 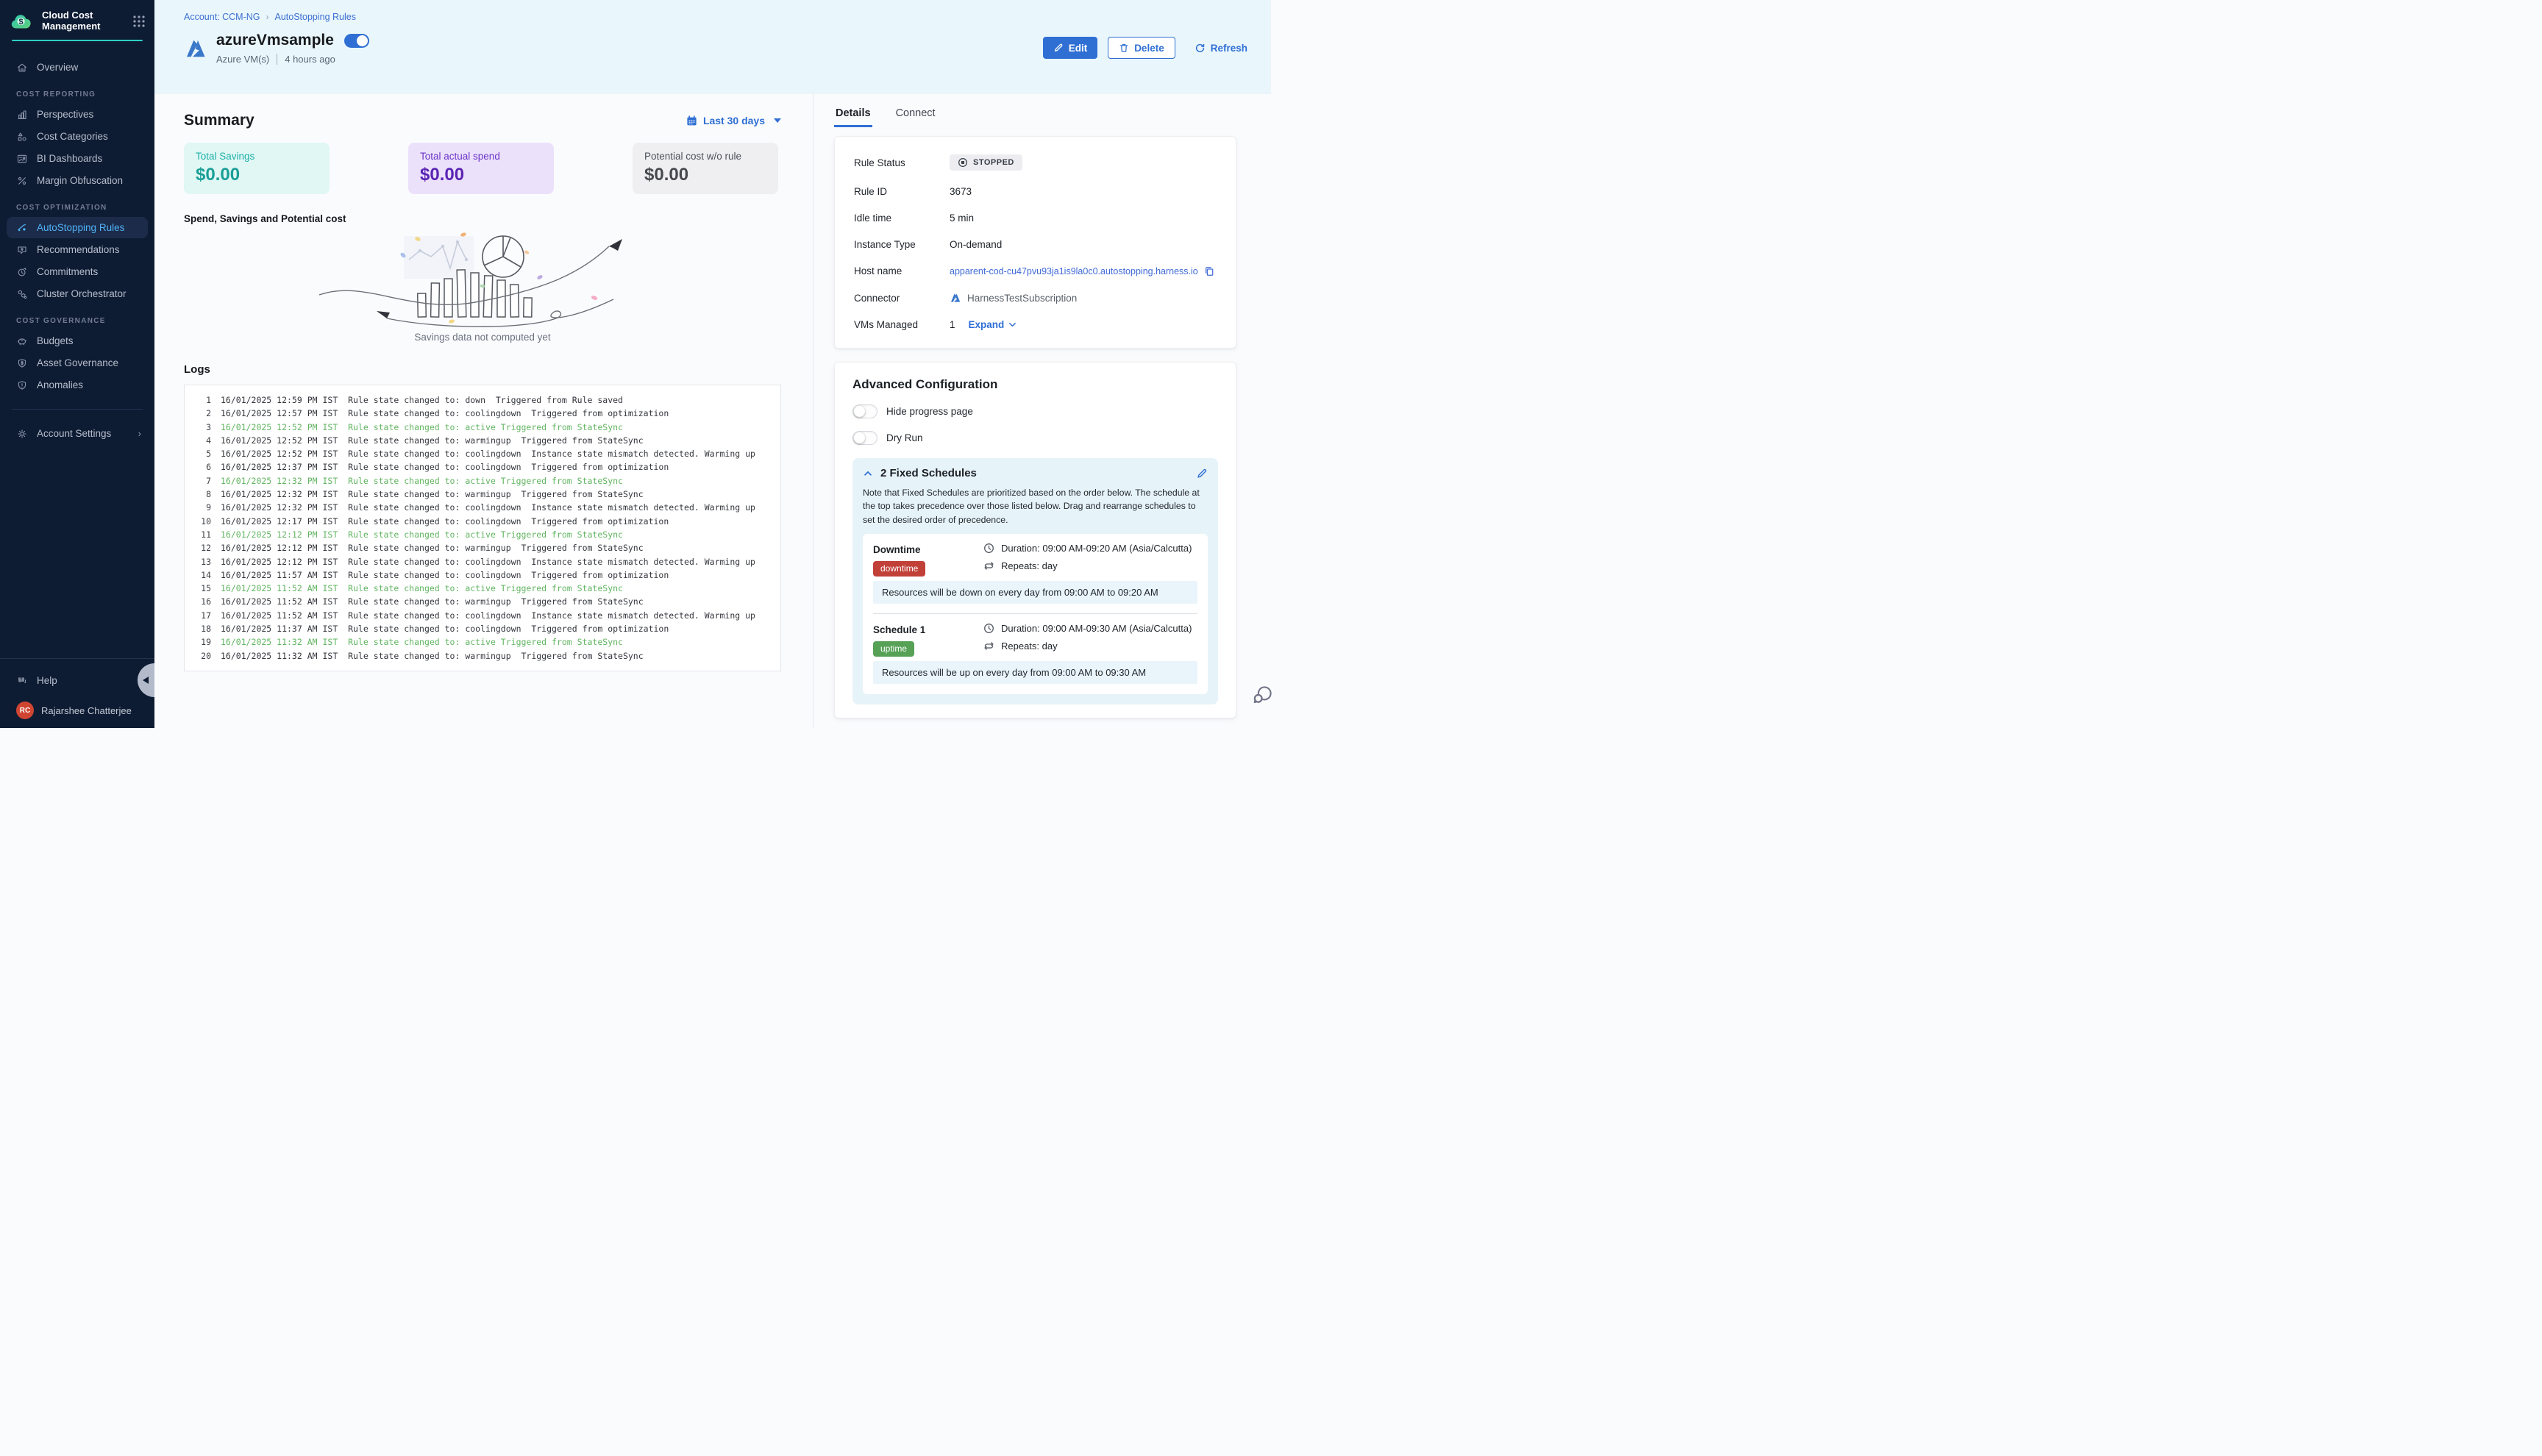 I want to click on refresh-icon, so click(x=1201, y=48).